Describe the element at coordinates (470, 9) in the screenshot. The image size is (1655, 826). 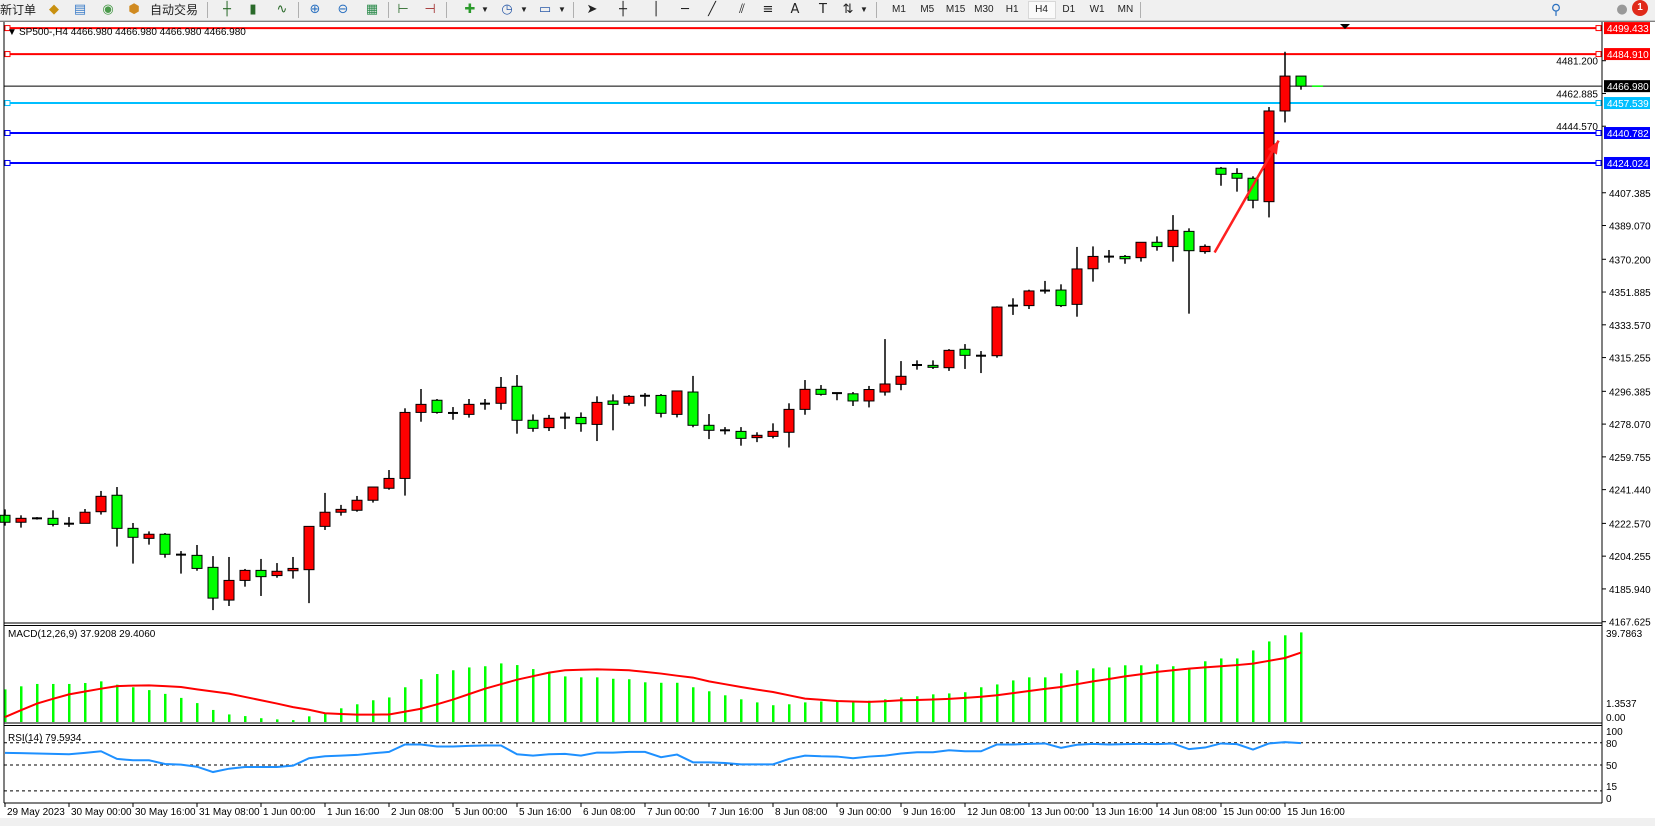
I see `indicators-icon: ✚` at that location.